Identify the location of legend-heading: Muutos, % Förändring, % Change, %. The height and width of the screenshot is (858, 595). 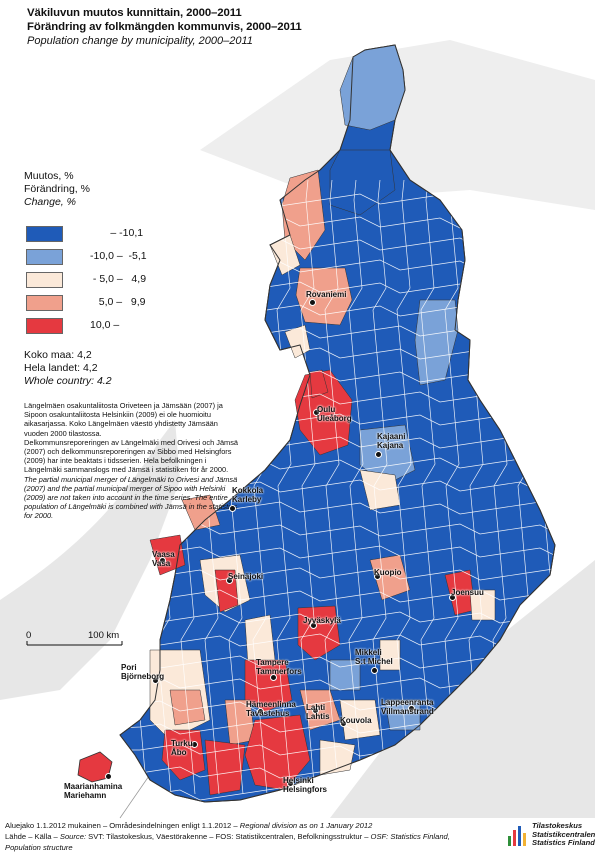
(119, 189).